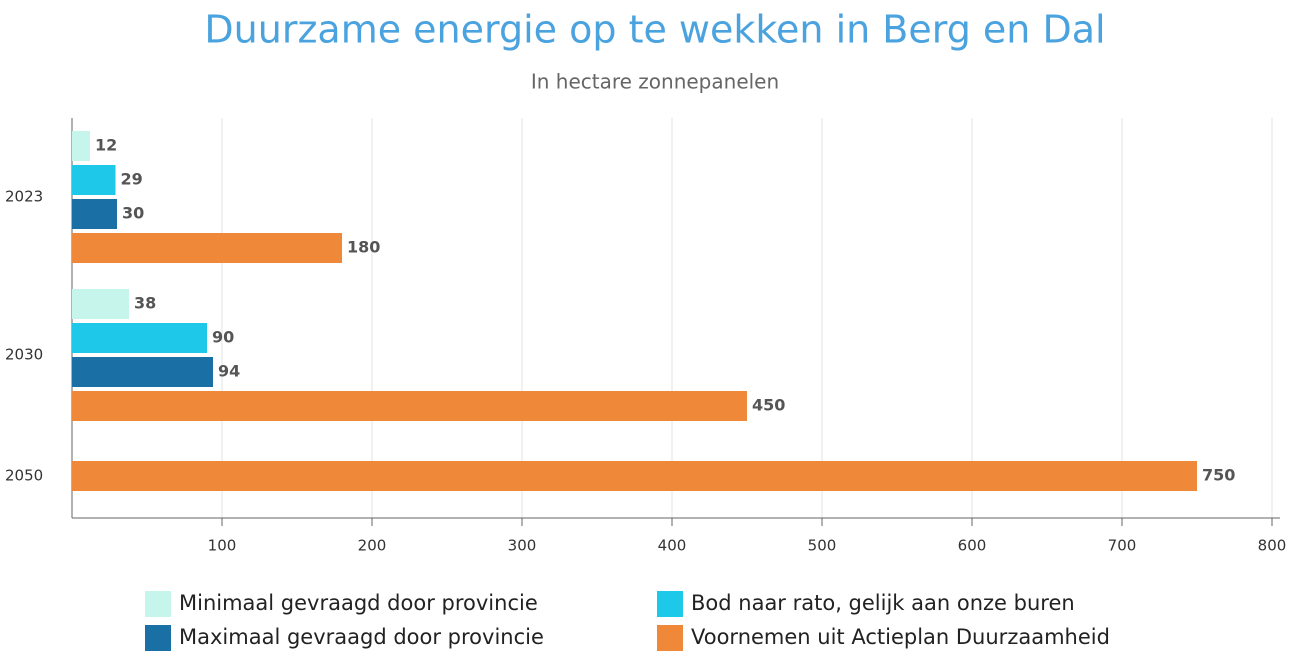  I want to click on y-tick-label: 2023, so click(24, 197).